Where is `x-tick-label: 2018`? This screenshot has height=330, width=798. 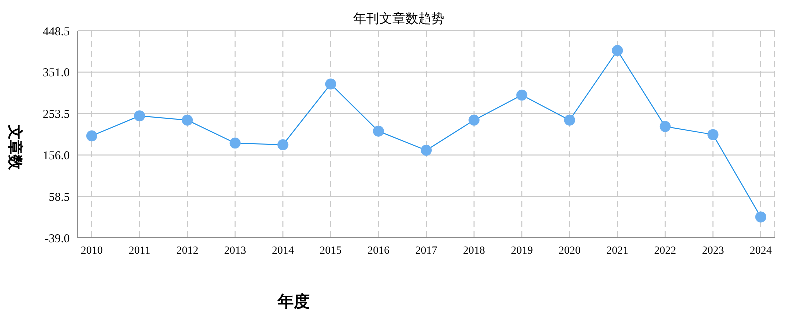 x-tick-label: 2018 is located at coordinates (474, 250).